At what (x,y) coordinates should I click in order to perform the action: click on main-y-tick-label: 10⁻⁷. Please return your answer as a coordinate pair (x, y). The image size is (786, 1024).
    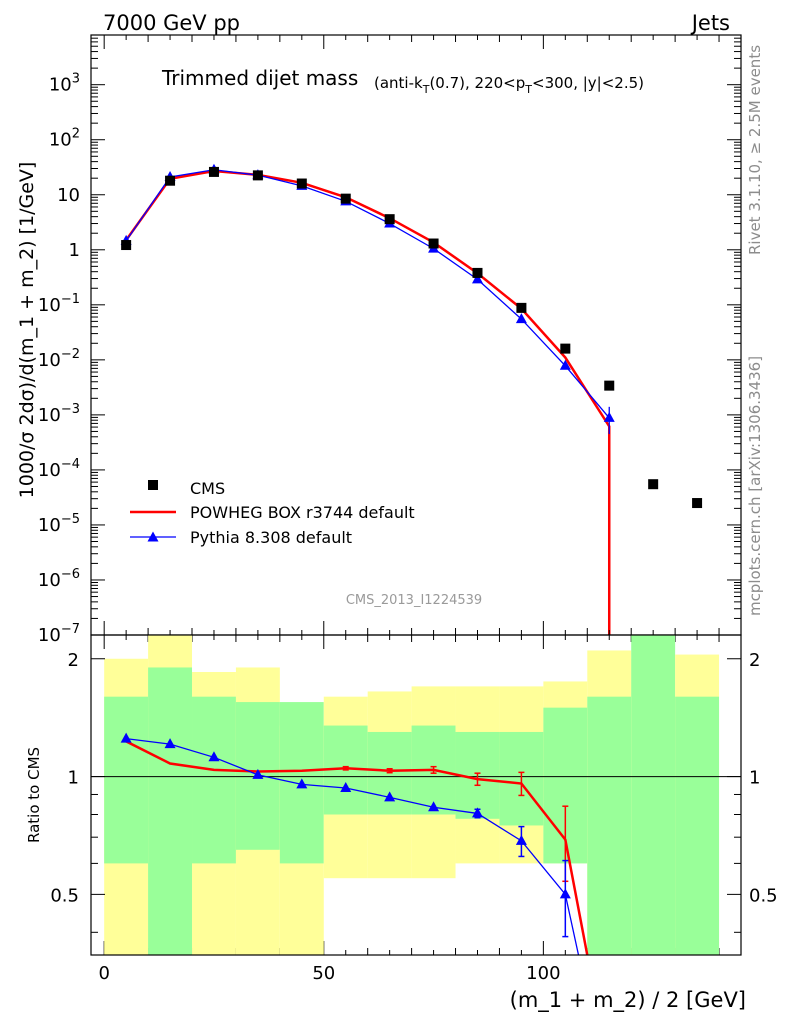
    Looking at the image, I should click on (59, 634).